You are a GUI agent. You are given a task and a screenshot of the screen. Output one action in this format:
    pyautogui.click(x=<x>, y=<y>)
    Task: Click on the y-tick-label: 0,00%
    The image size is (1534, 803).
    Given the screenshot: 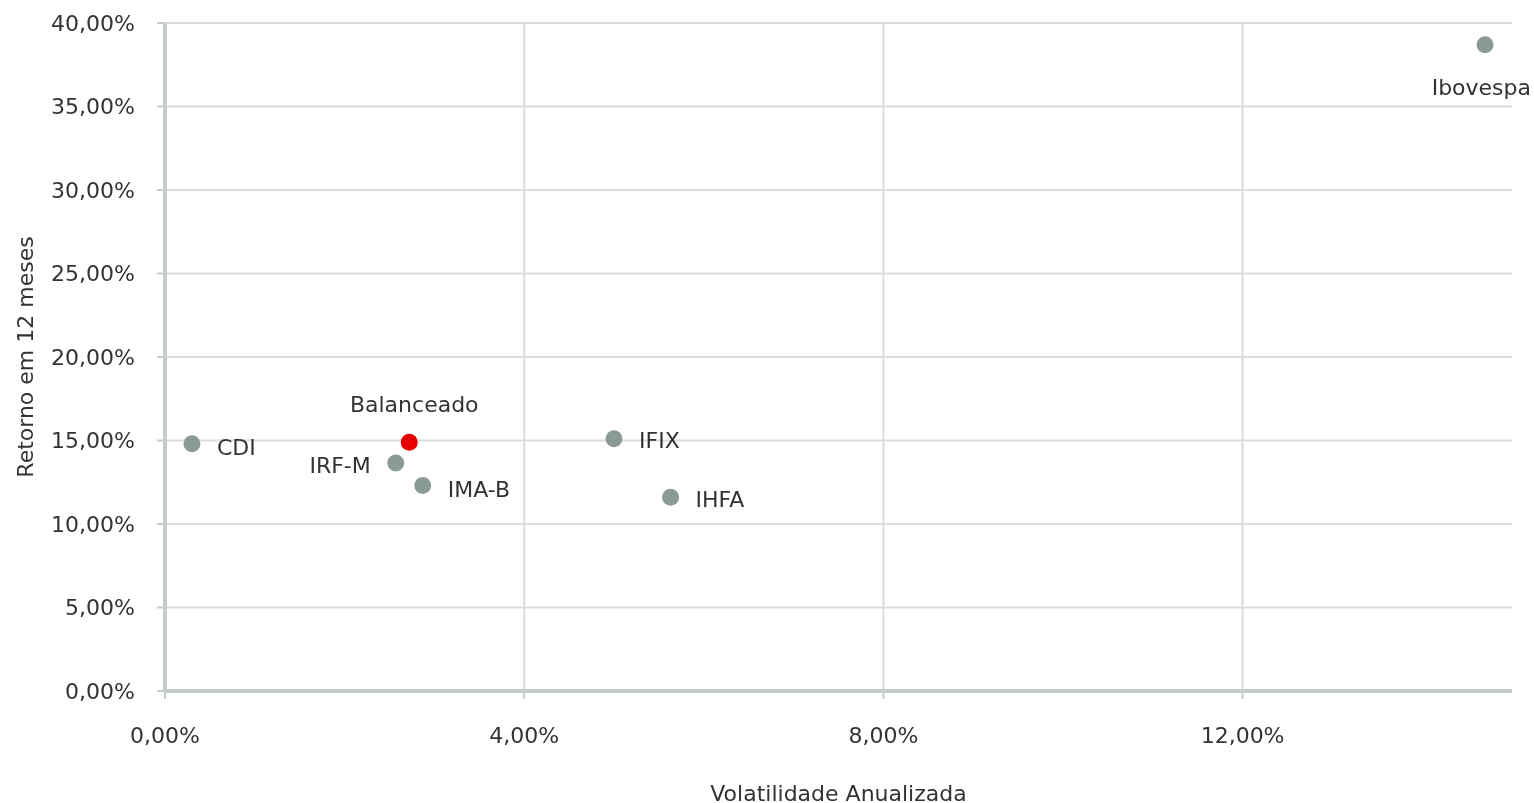 What is the action you would take?
    pyautogui.click(x=100, y=691)
    